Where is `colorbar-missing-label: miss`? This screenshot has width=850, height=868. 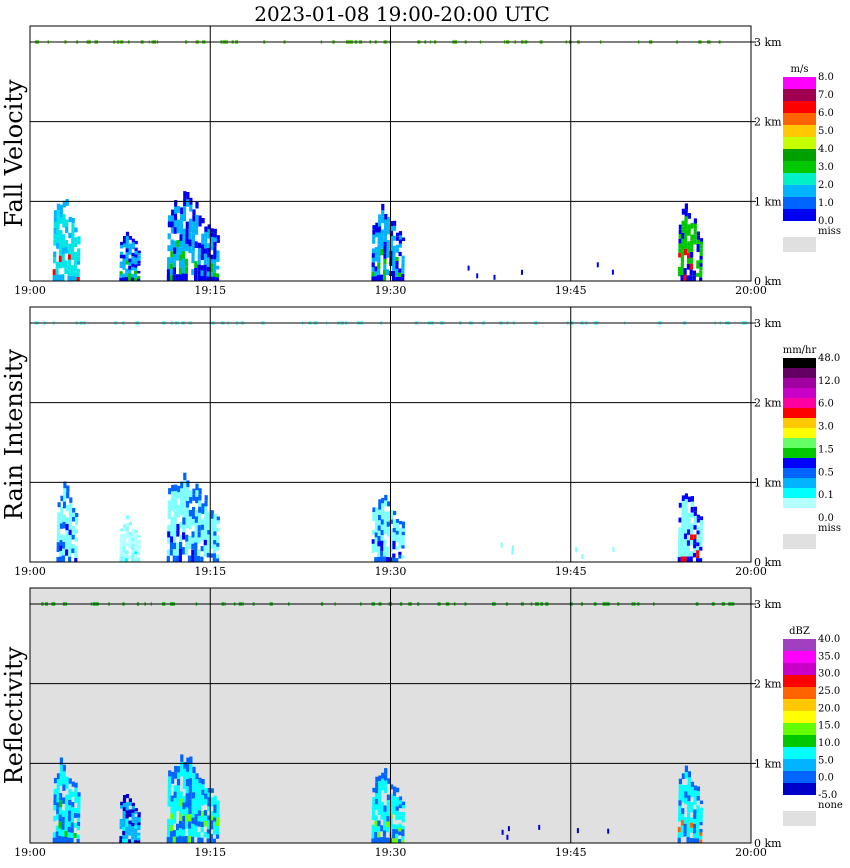 colorbar-missing-label: miss is located at coordinates (829, 528).